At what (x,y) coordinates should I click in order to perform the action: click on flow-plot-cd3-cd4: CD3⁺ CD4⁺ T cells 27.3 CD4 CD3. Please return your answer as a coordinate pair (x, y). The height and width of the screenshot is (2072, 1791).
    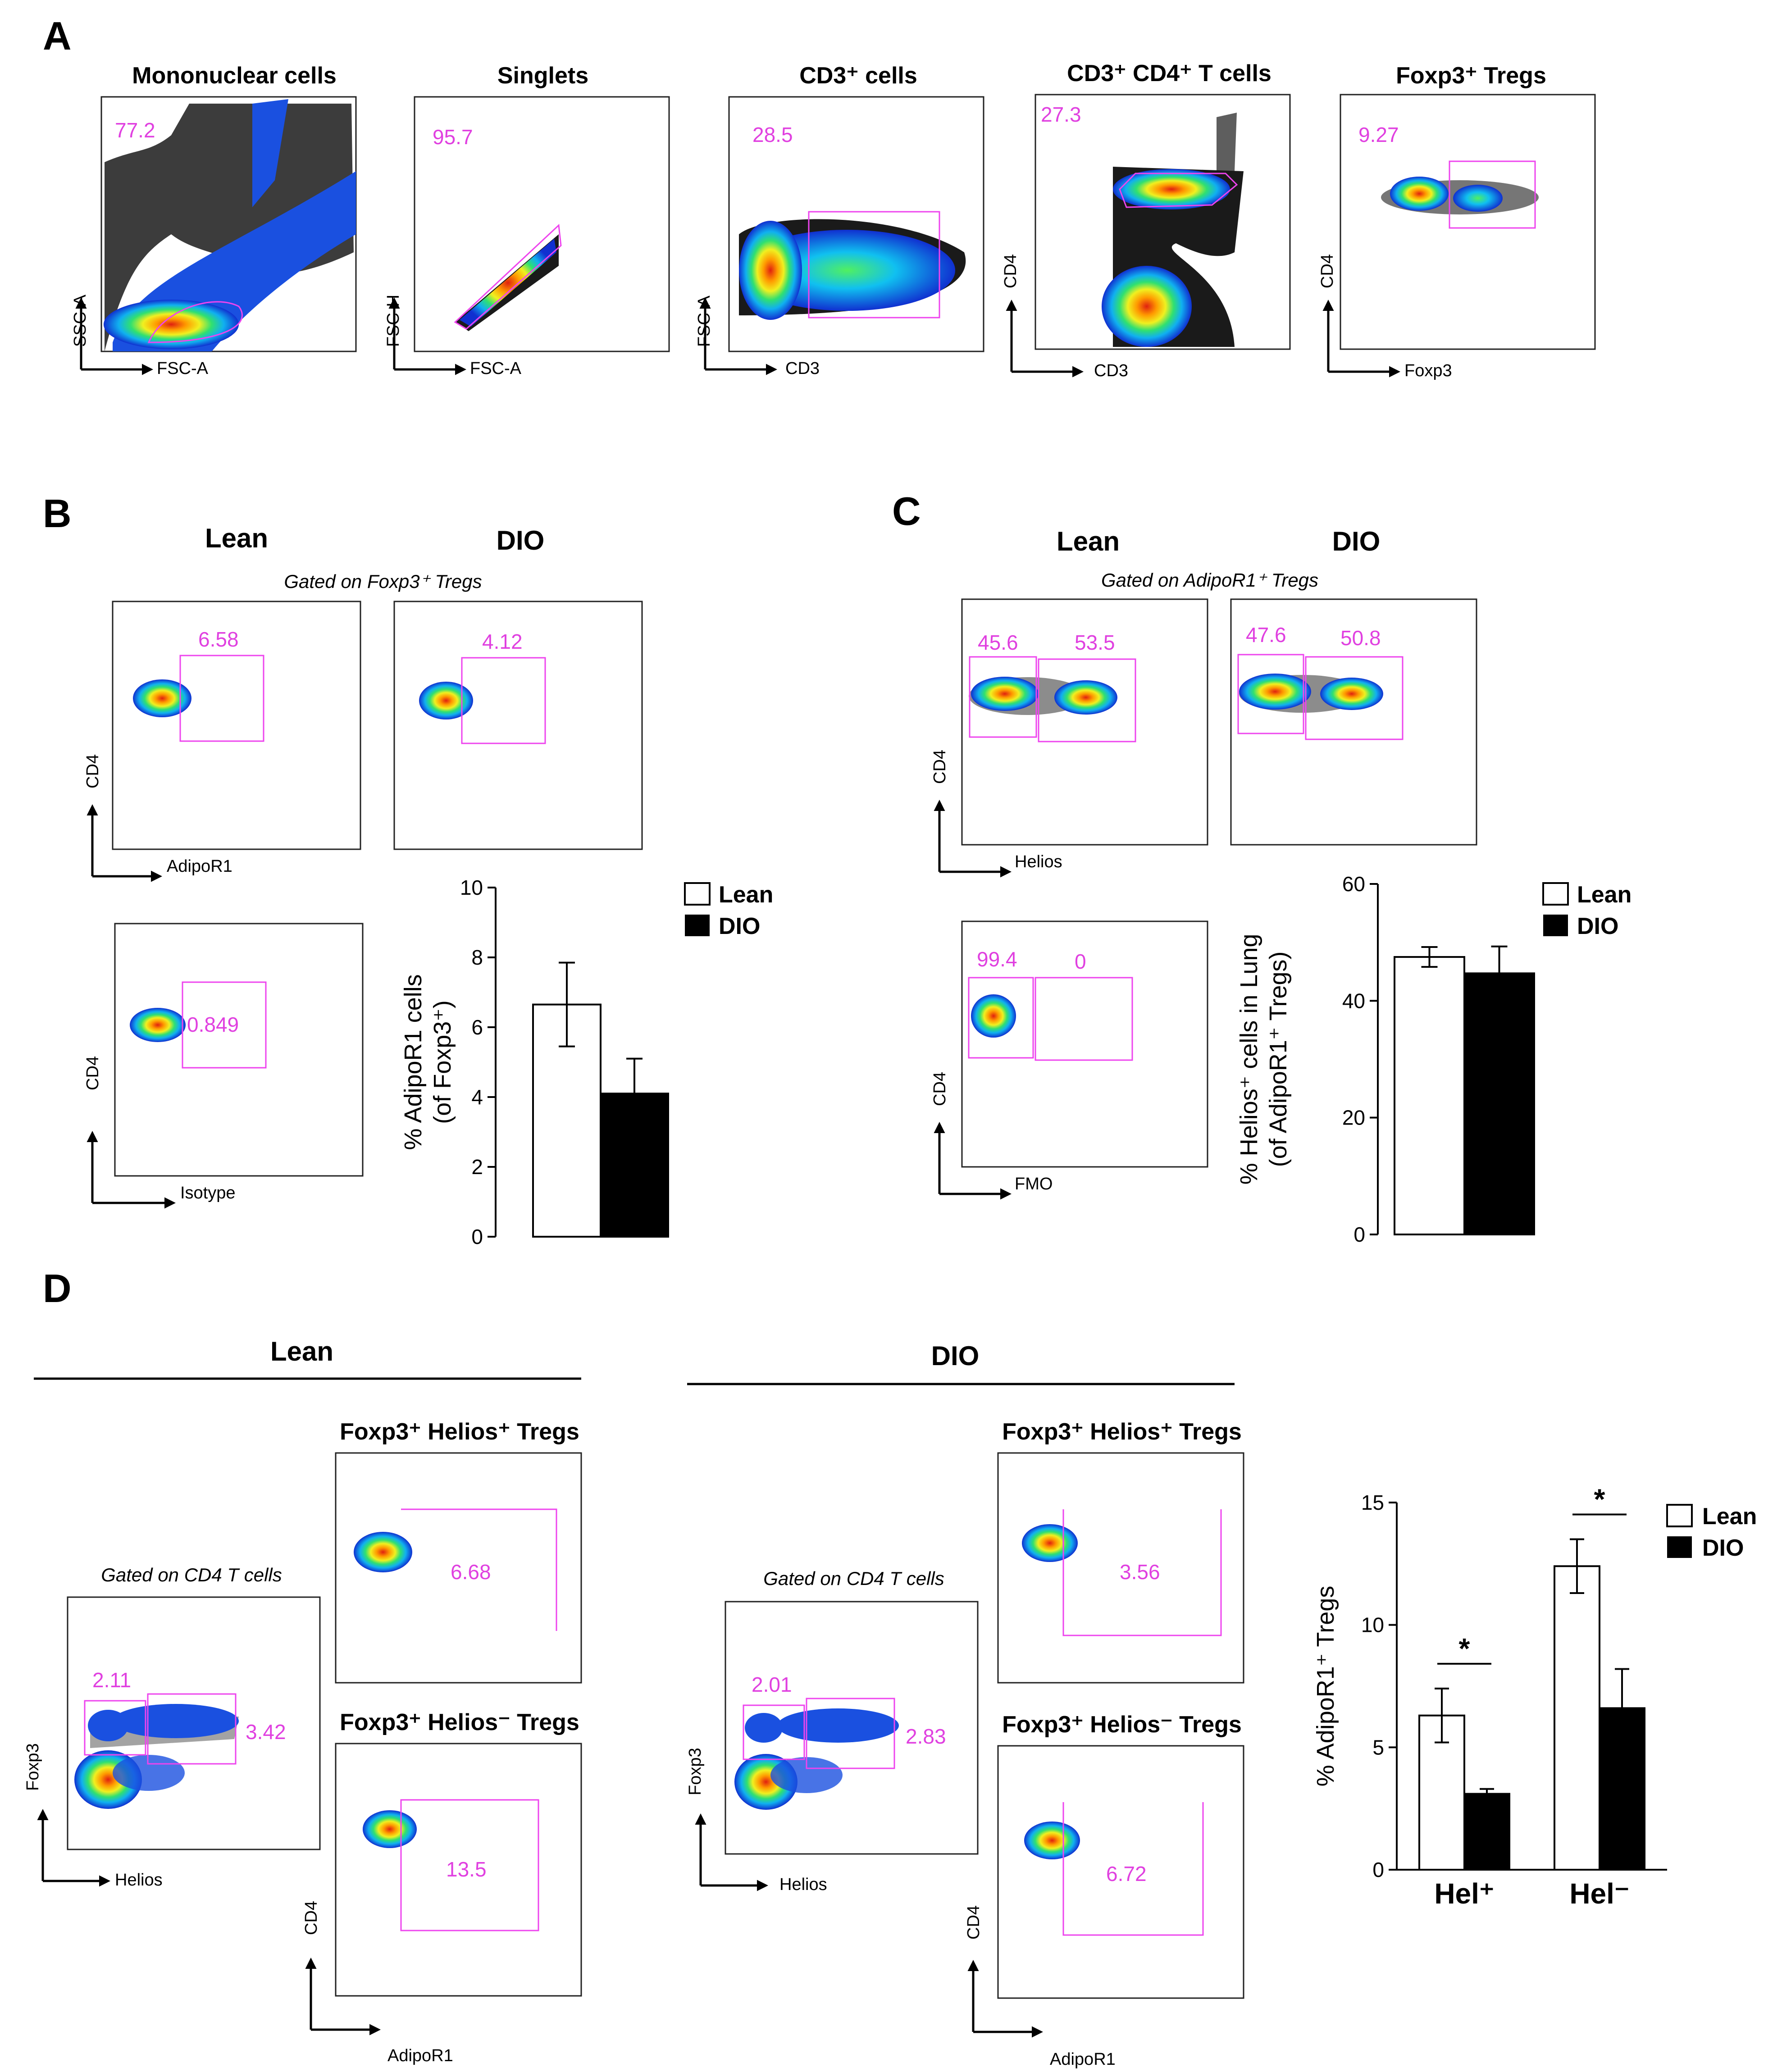
    Looking at the image, I should click on (1146, 220).